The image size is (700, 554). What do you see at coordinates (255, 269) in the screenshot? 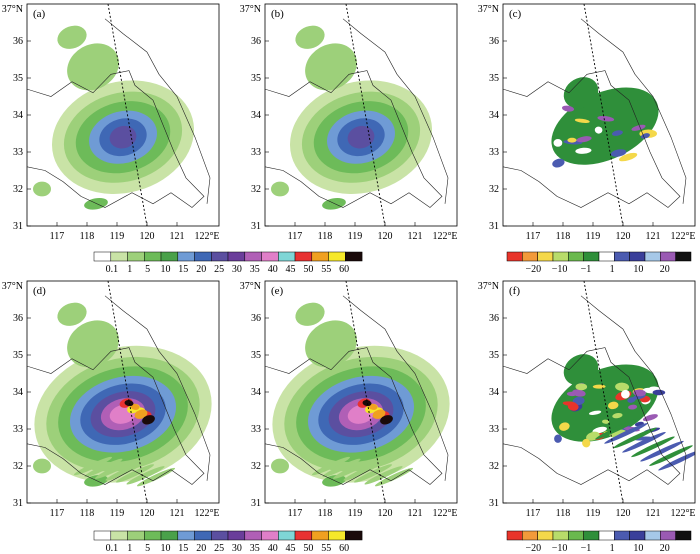
I see `legend-label: 35` at bounding box center [255, 269].